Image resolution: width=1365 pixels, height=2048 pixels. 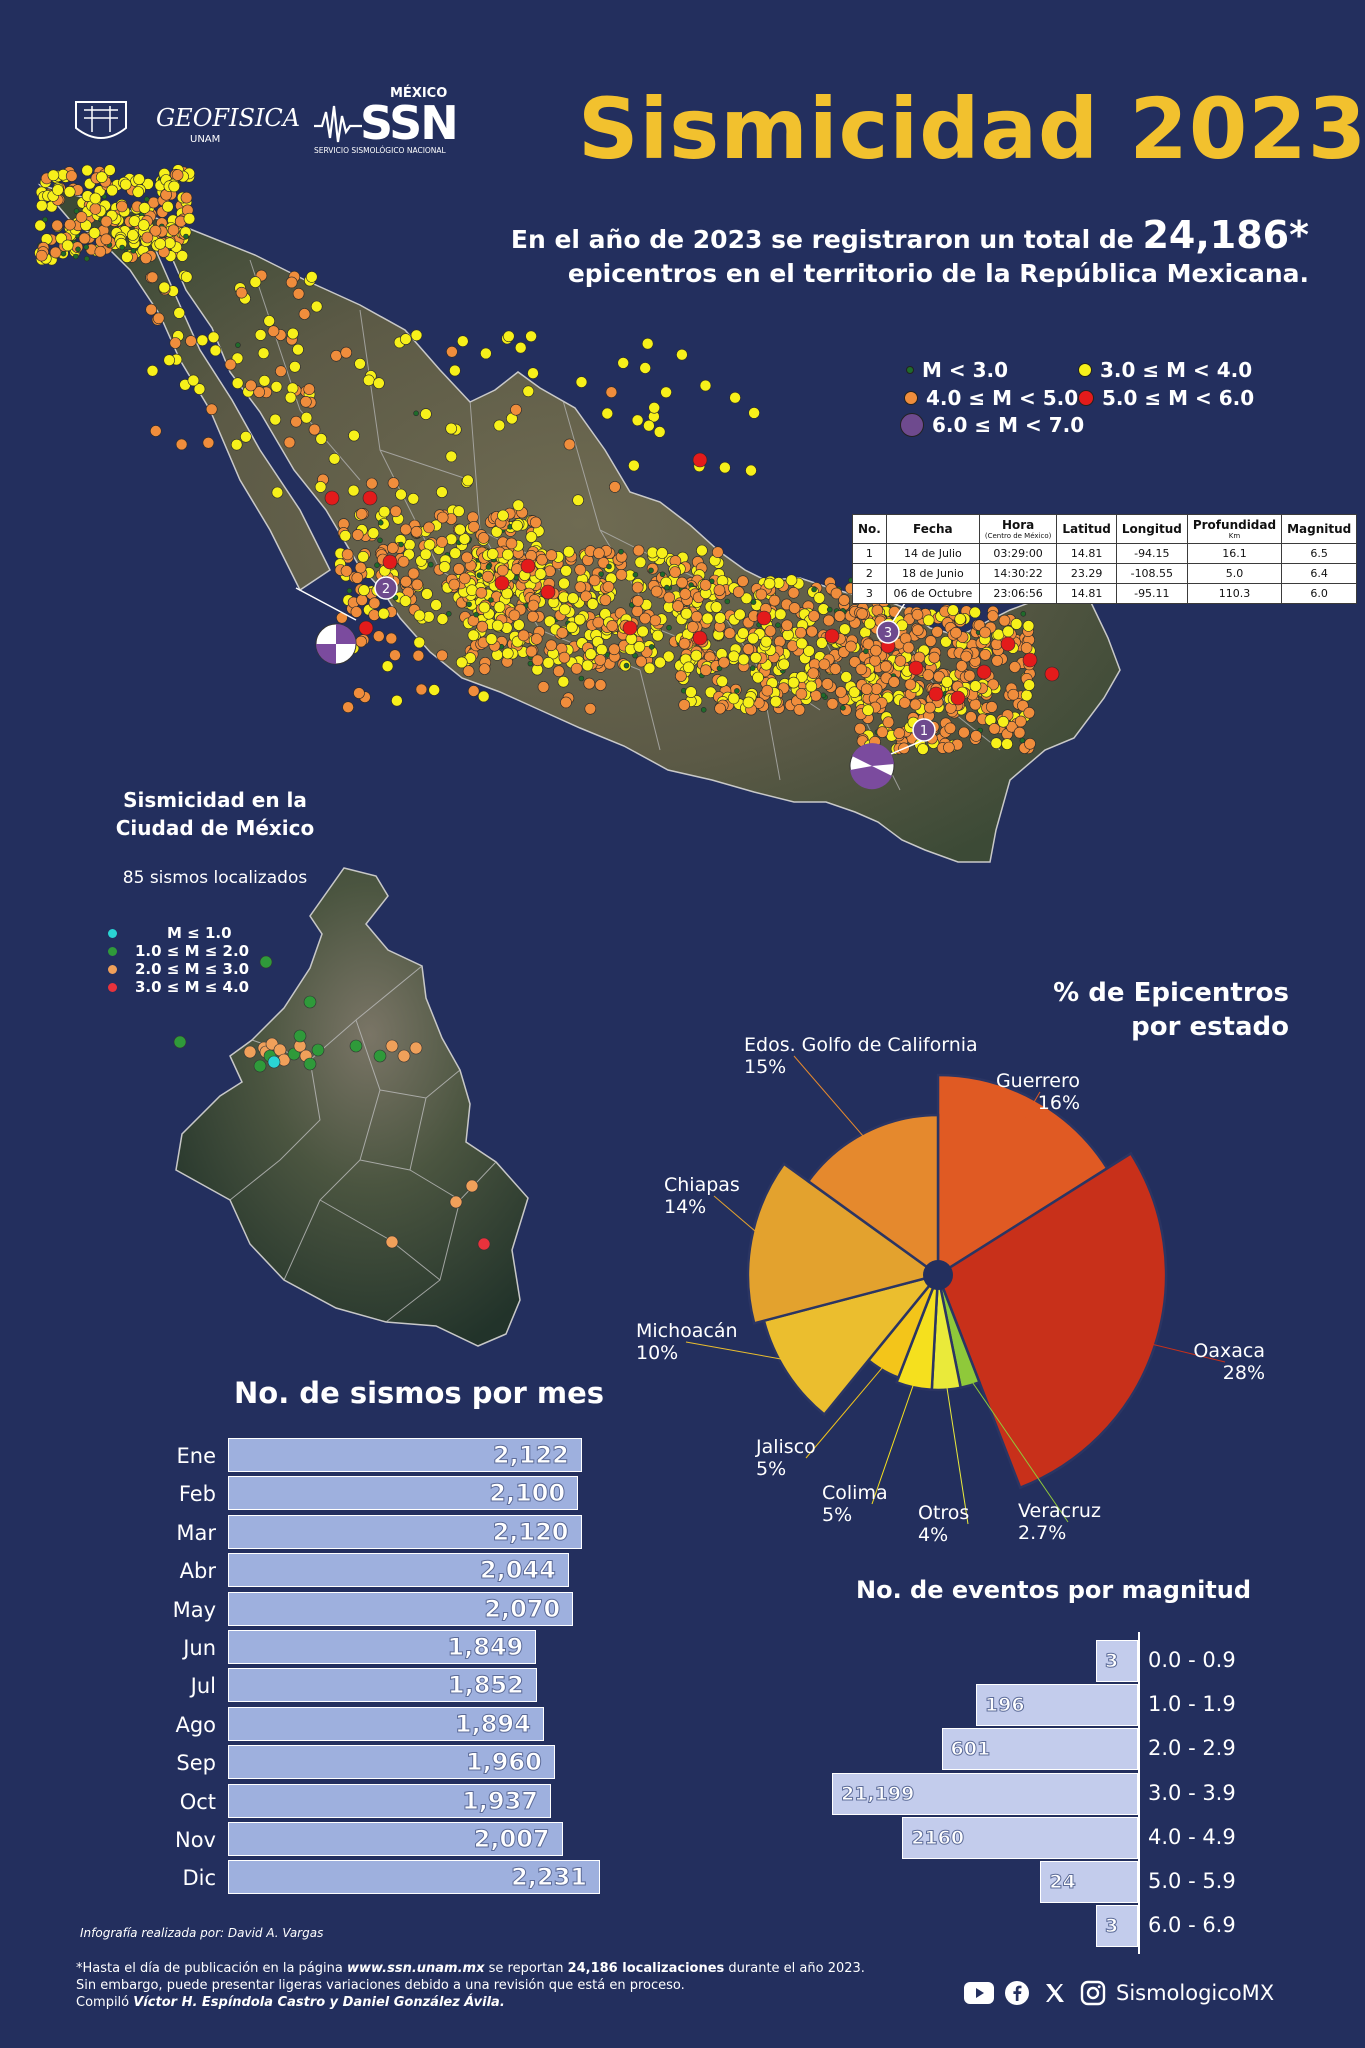 I want to click on legend-label: 4.0 ≤ M < 5.0, so click(x=1002, y=398).